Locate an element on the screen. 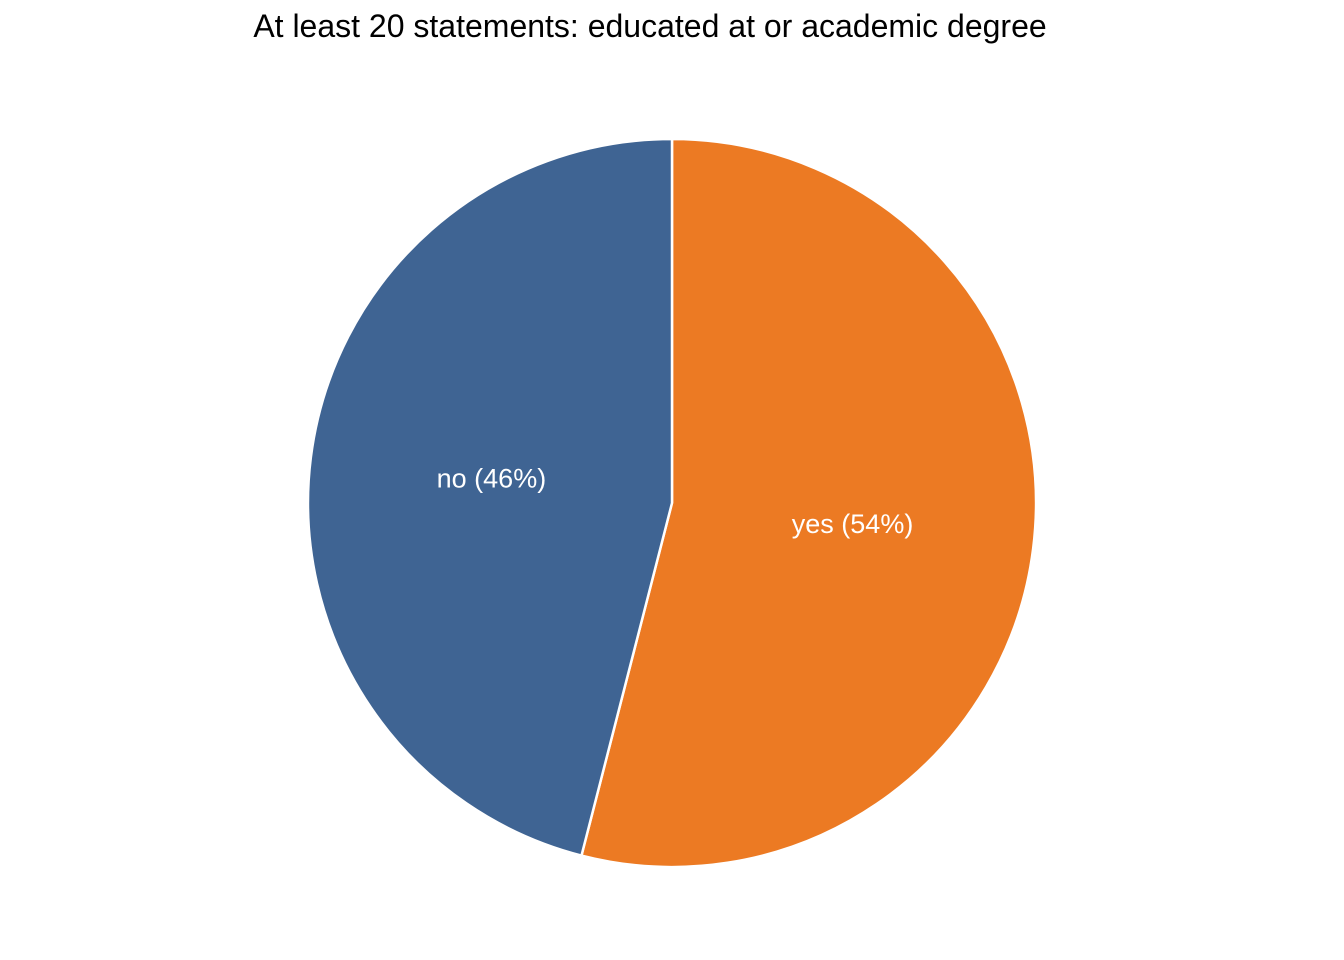 This screenshot has width=1344, height=960. pie-labels: yes (54%) no (46%) is located at coordinates (675, 501).